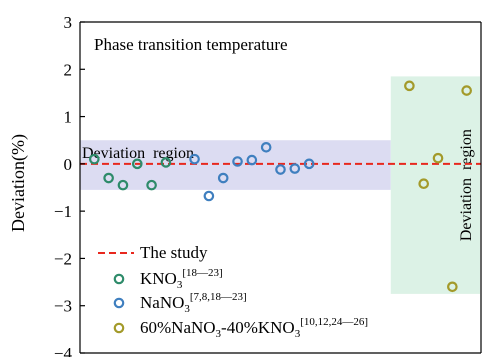  Describe the element at coordinates (174, 252) in the screenshot. I see `legend-reference-label: The study` at that location.